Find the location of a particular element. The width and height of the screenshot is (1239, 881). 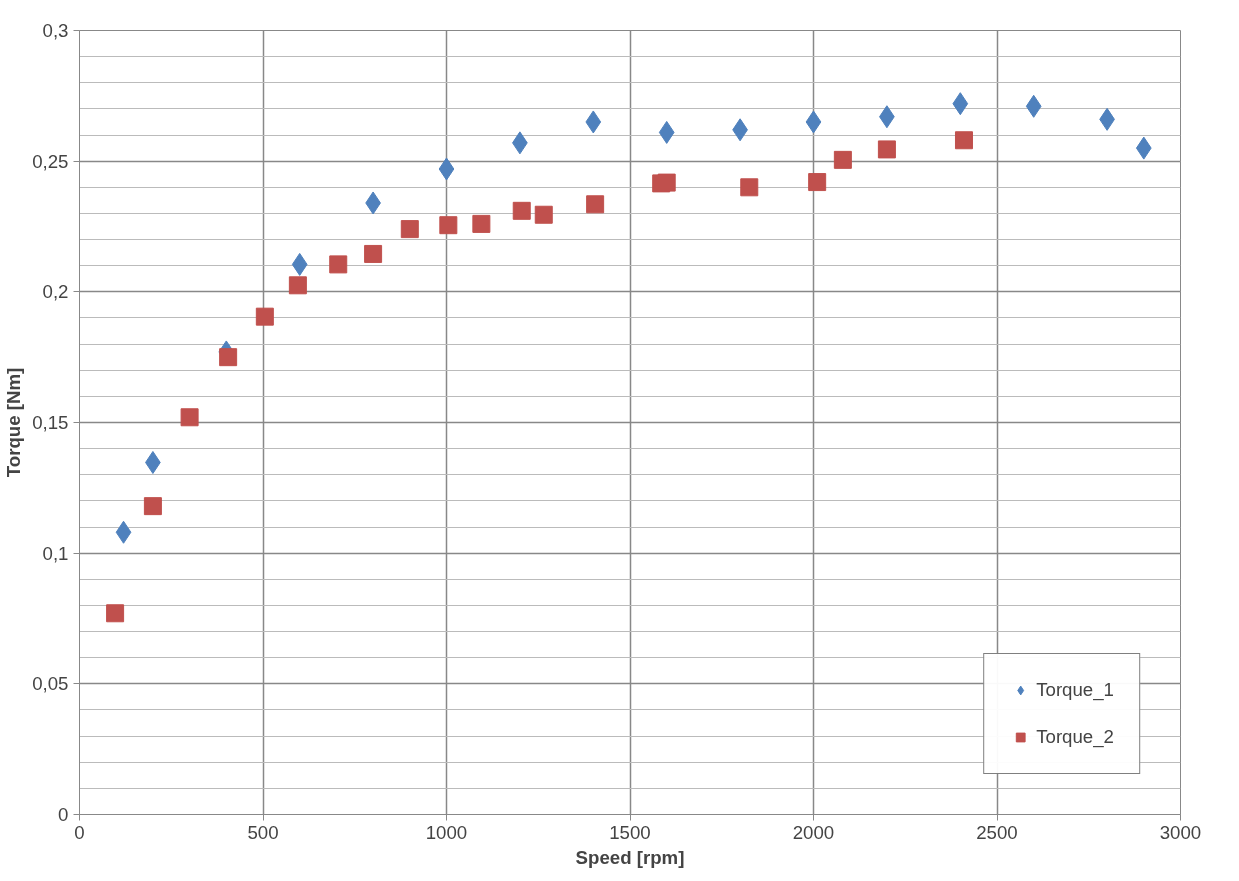

x-tick-label: 2500 is located at coordinates (997, 832).